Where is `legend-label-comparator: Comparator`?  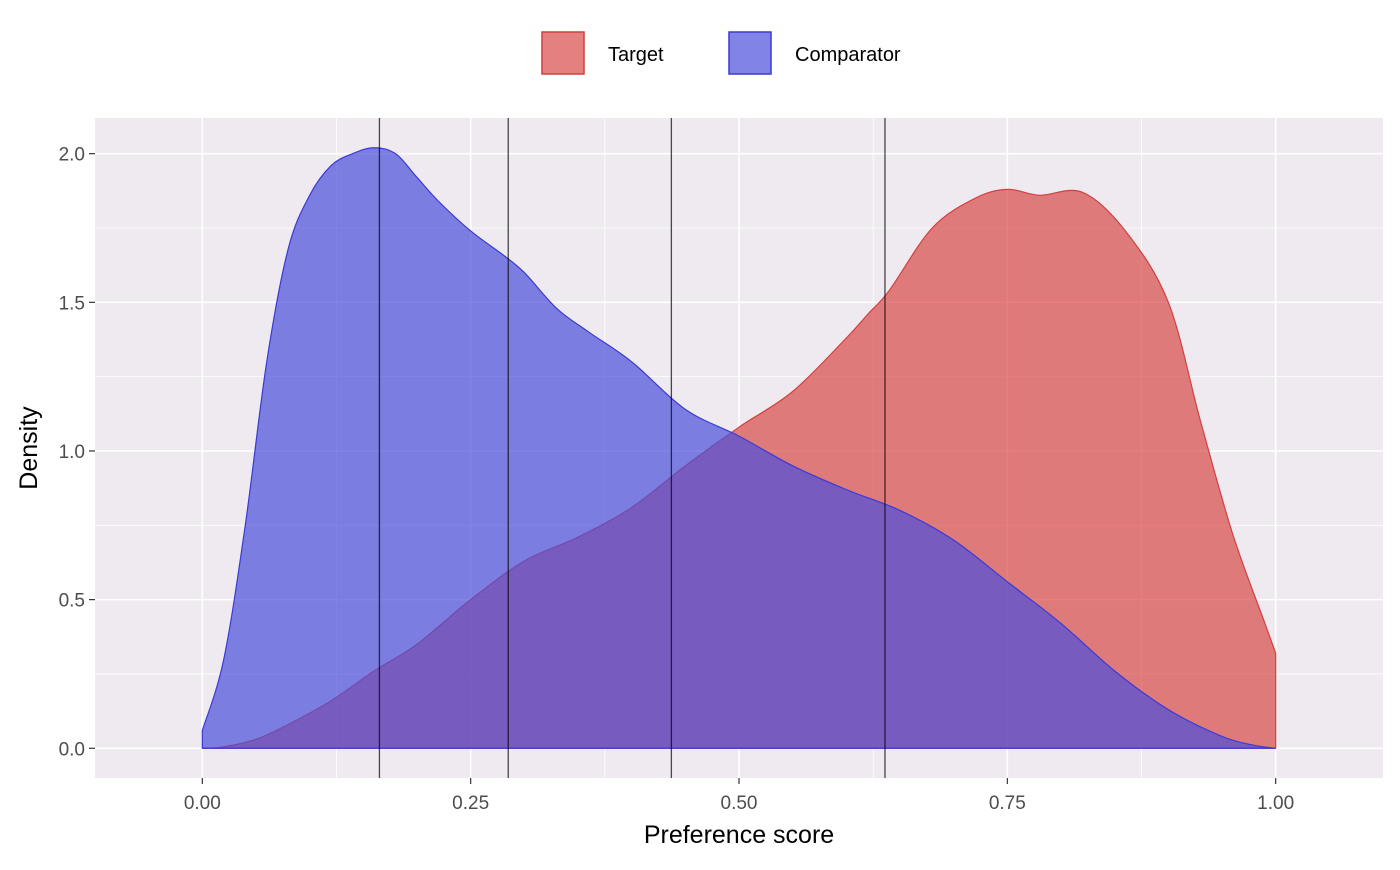
legend-label-comparator: Comparator is located at coordinates (848, 55).